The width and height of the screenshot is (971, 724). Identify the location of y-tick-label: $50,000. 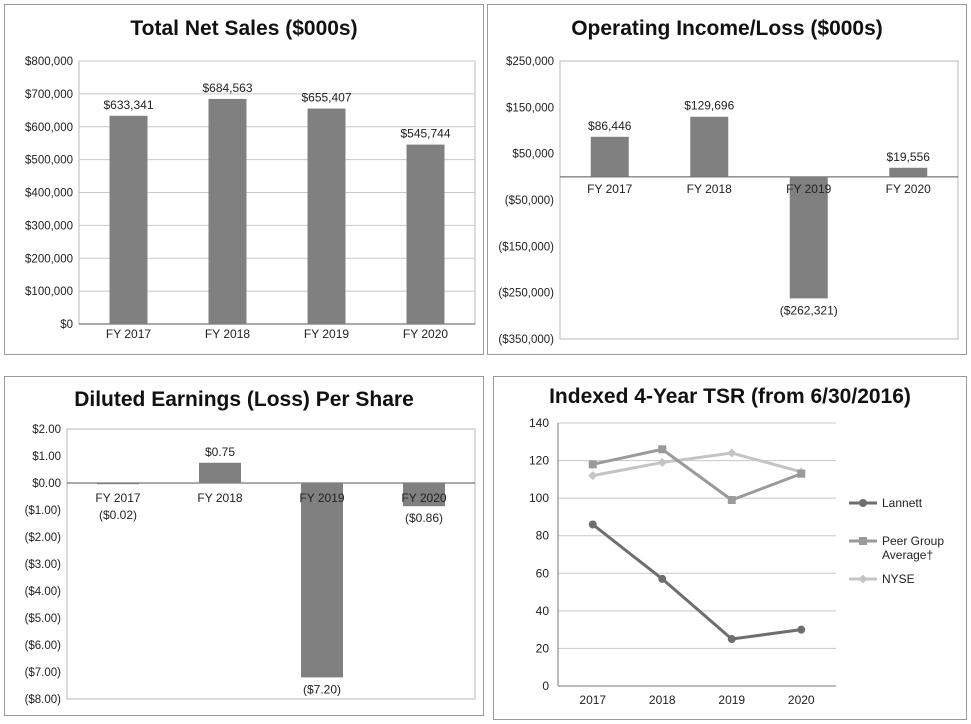
(533, 155).